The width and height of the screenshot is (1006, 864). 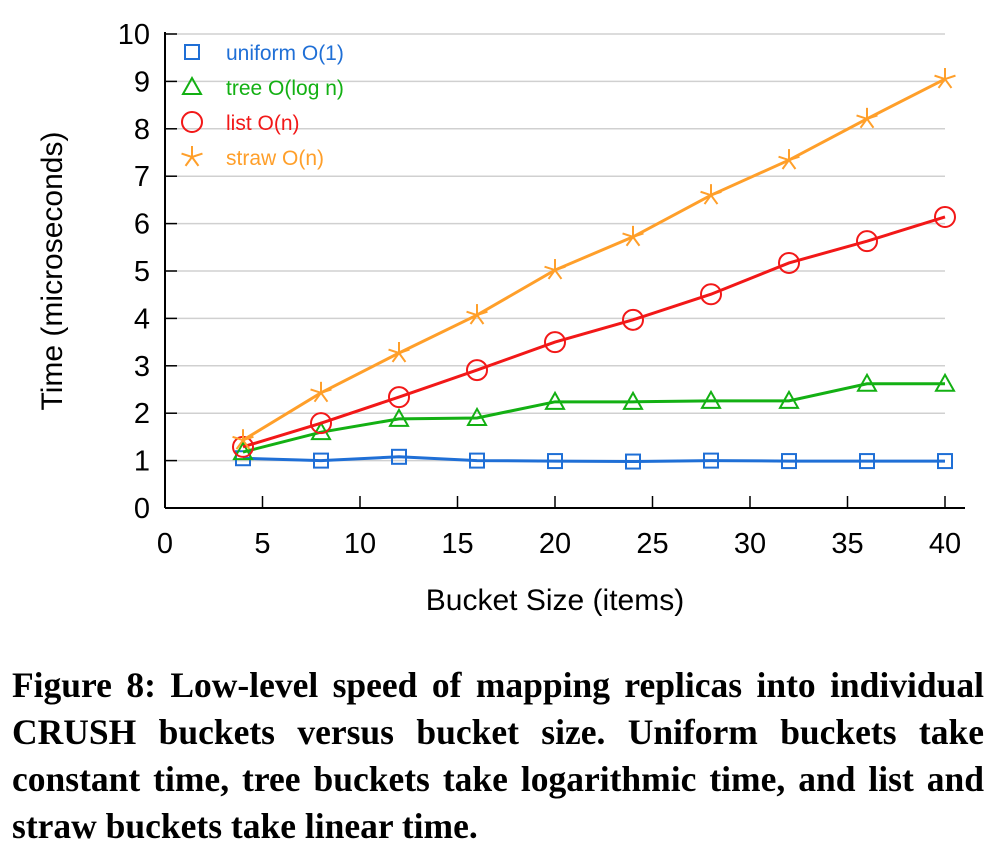 What do you see at coordinates (593, 418) in the screenshot?
I see `series-line-tree` at bounding box center [593, 418].